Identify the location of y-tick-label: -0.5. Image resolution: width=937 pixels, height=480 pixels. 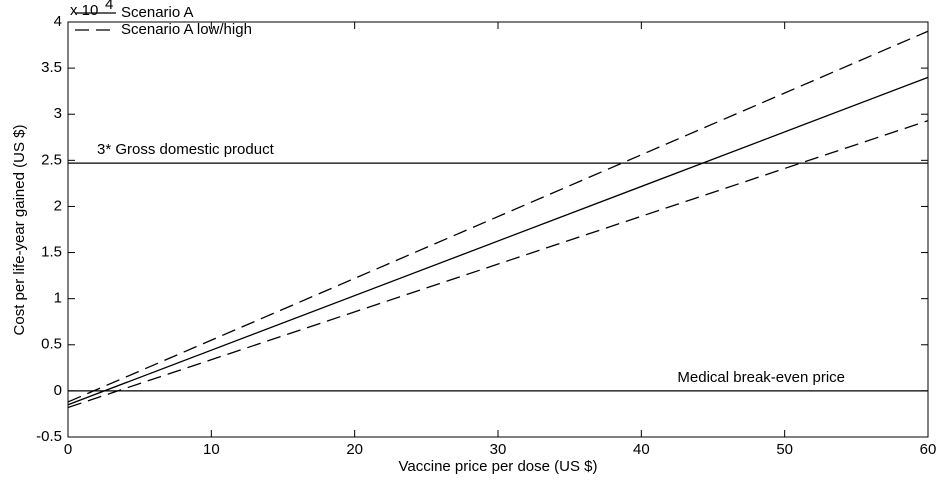
(49, 436).